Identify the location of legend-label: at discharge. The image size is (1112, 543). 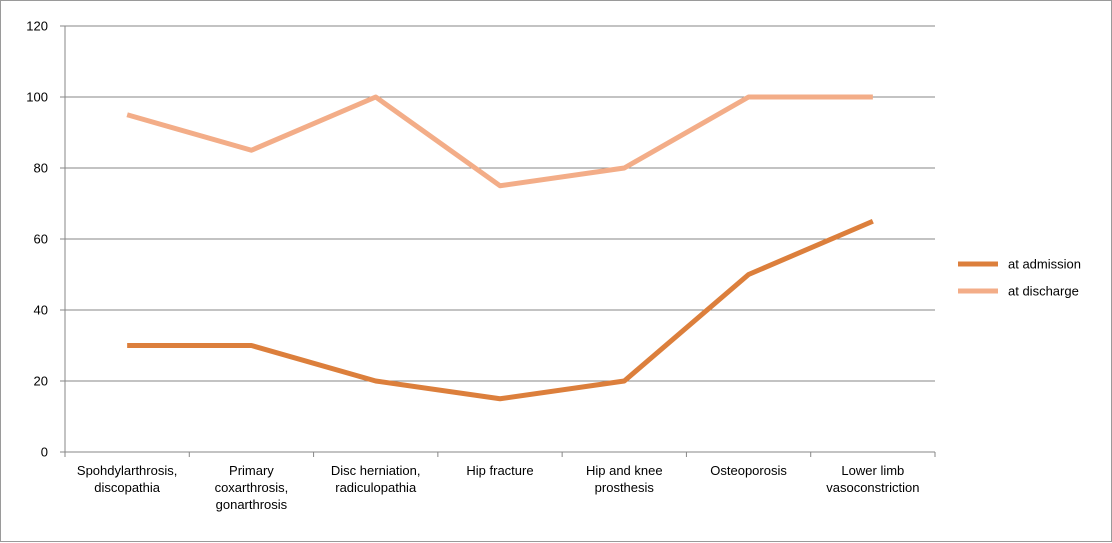
(1043, 291).